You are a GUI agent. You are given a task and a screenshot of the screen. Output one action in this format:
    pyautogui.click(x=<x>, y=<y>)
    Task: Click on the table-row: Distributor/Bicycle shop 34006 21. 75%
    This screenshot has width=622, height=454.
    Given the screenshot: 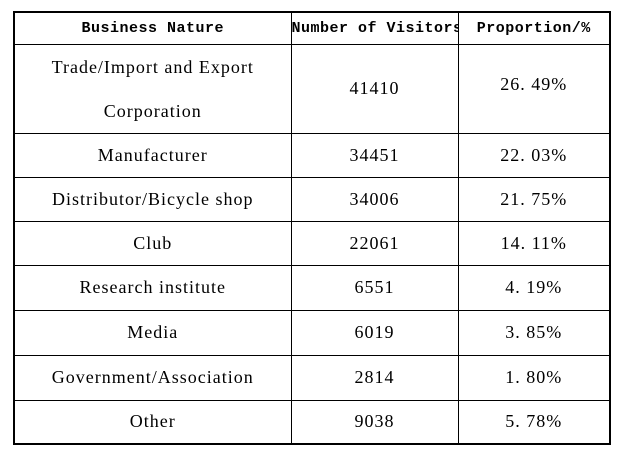 What is the action you would take?
    pyautogui.click(x=312, y=199)
    